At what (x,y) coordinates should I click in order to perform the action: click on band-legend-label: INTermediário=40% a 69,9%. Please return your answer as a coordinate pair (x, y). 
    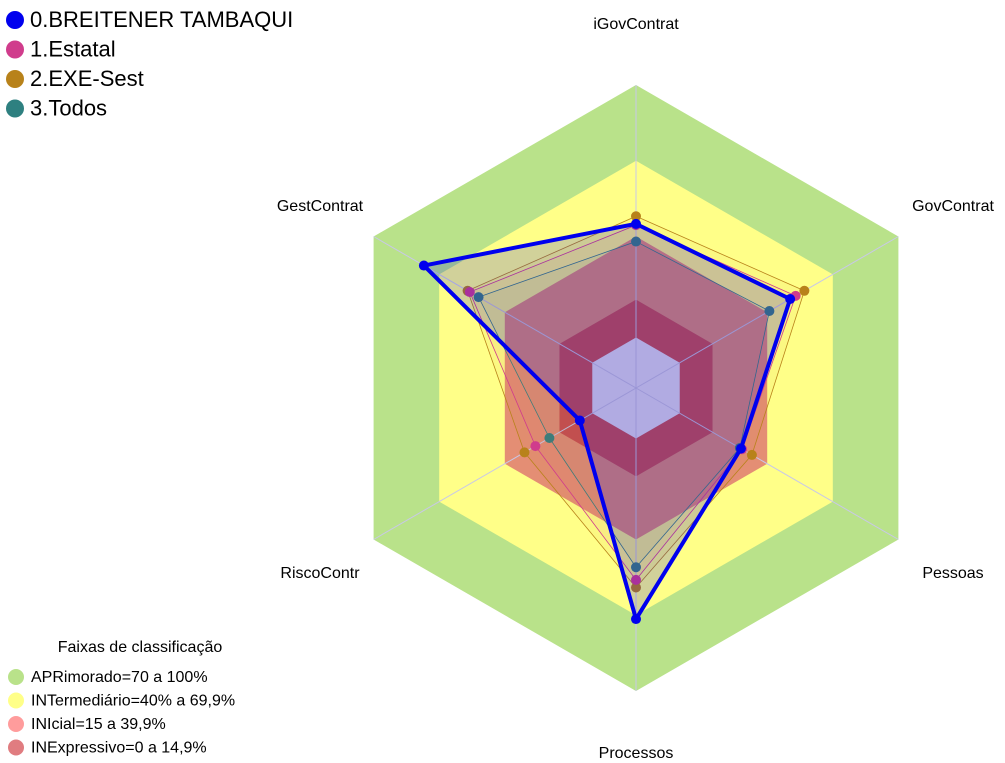
    Looking at the image, I should click on (133, 701).